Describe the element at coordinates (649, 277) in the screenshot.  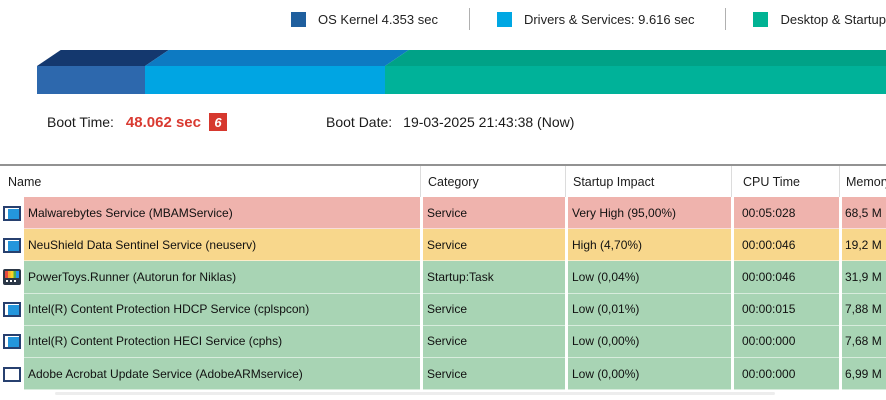
I see `startup-impact-cell: Low (0,04%)` at that location.